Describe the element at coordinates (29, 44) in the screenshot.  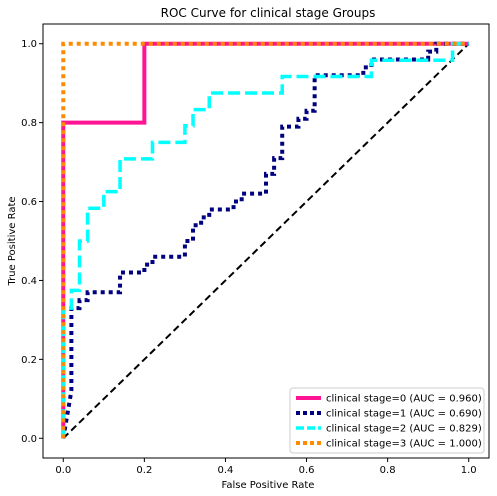
I see `y-tick-label: 1.0` at that location.